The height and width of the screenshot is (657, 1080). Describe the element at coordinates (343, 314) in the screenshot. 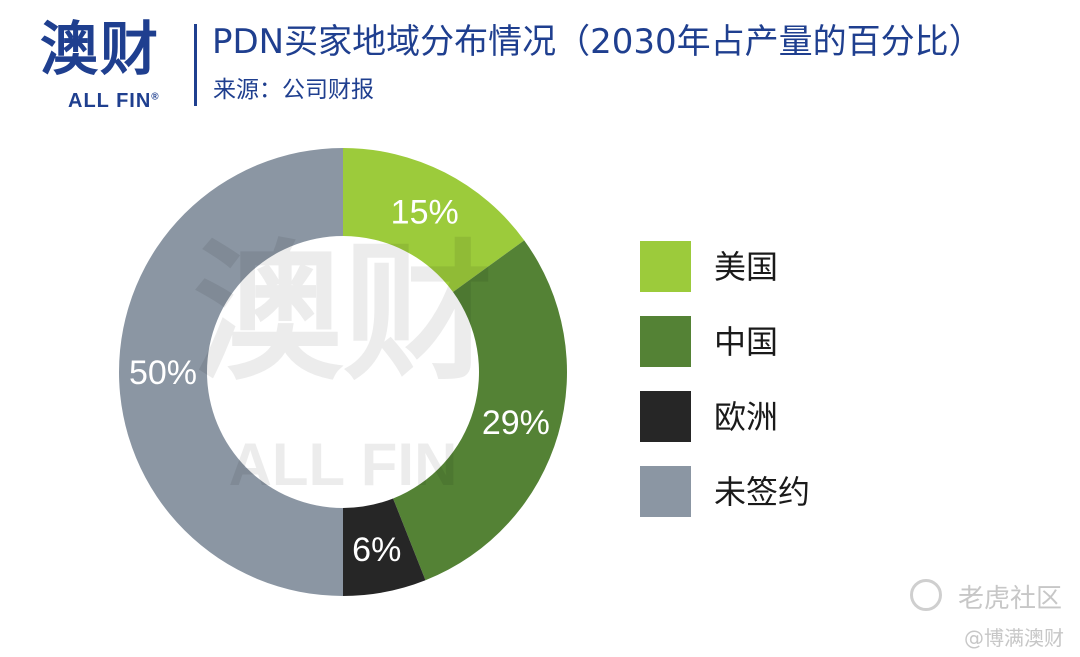

I see `center-watermark-main: 澳财` at that location.